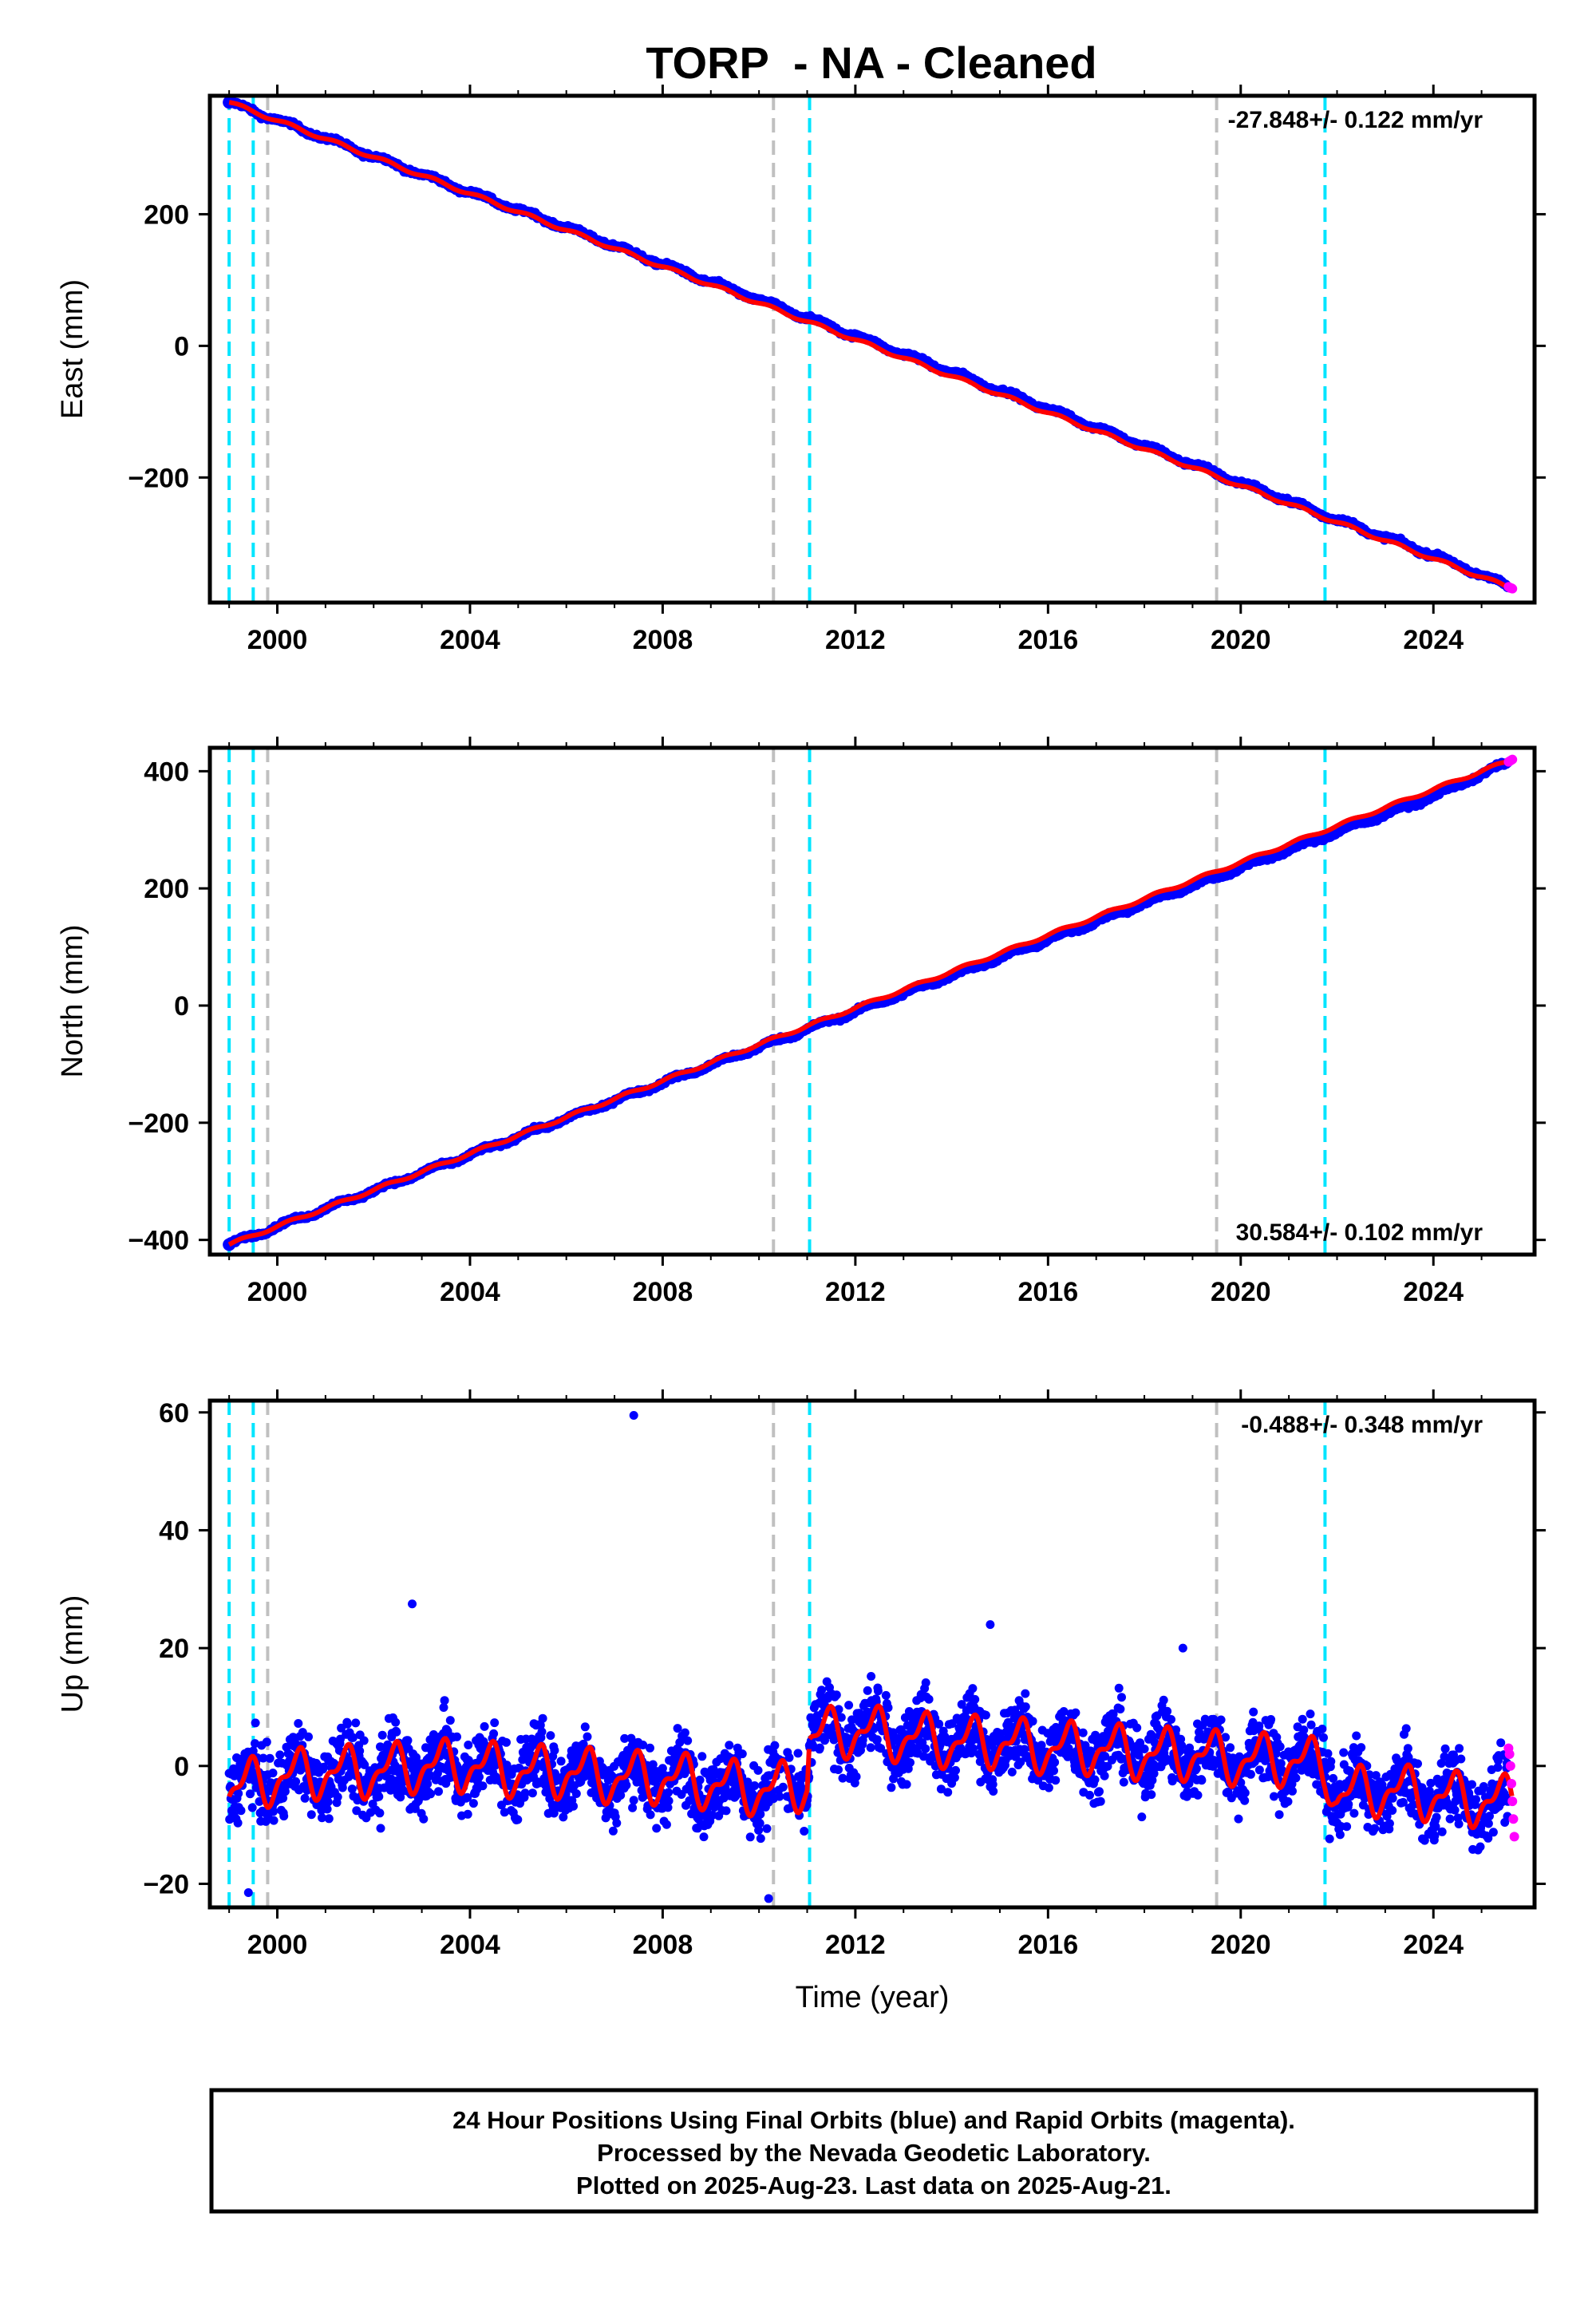 The width and height of the screenshot is (1596, 2316). Describe the element at coordinates (1359, 1232) in the screenshot. I see `velocity-label: 30.584+/- 0.102 mm/yr` at that location.